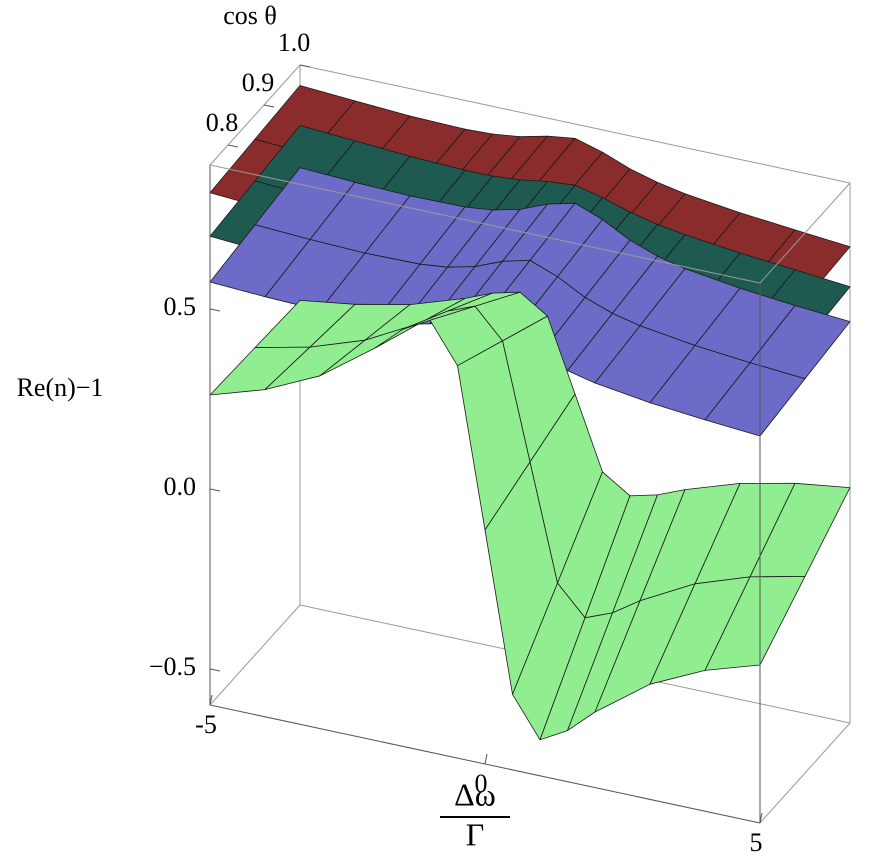 Image resolution: width=880 pixels, height=858 pixels. What do you see at coordinates (206, 724) in the screenshot?
I see `x-tick-label: -5` at bounding box center [206, 724].